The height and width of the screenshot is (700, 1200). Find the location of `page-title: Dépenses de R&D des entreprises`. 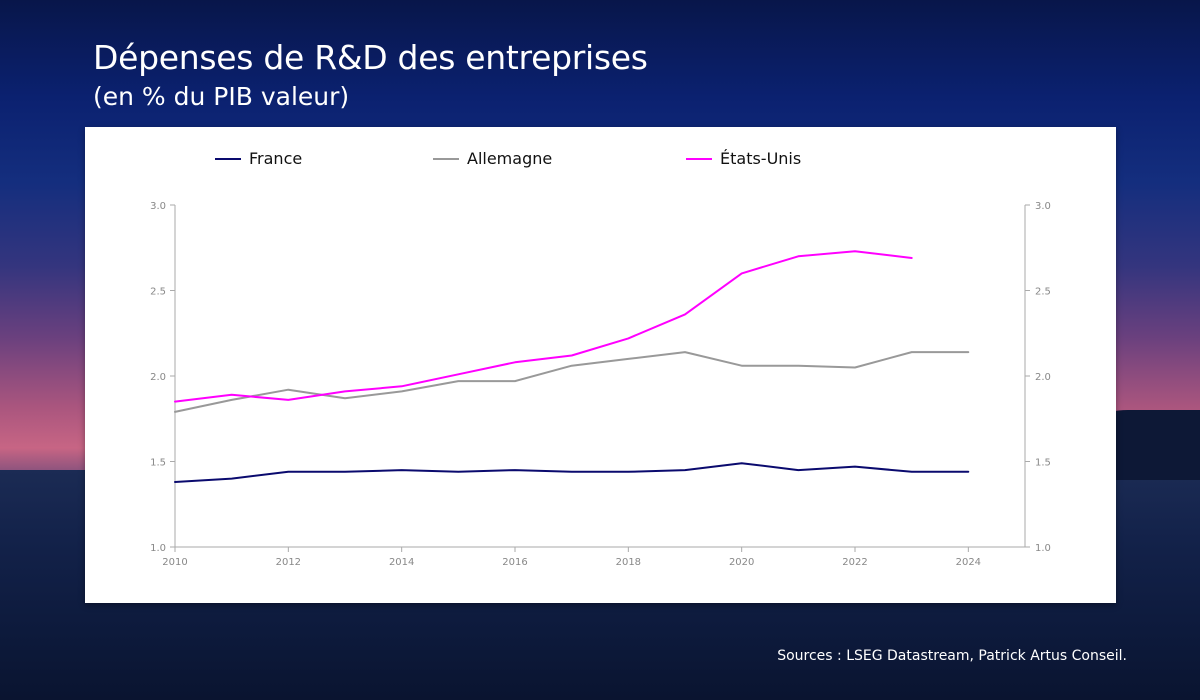

page-title: Dépenses de R&D des entreprises is located at coordinates (370, 57).